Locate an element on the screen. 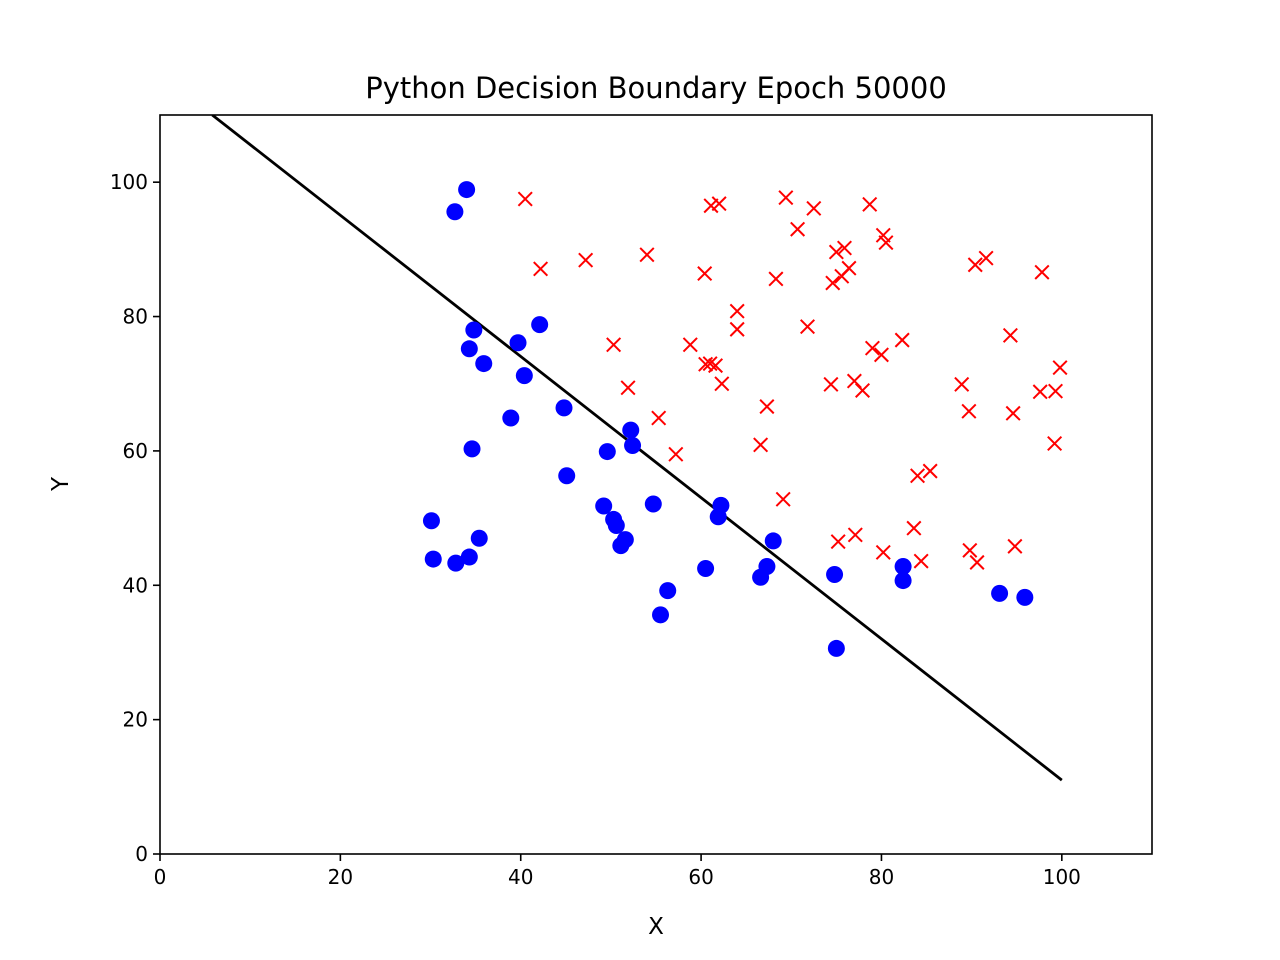 Image resolution: width=1280 pixels, height=960 pixels. y-tick-label: 80 is located at coordinates (135, 317).